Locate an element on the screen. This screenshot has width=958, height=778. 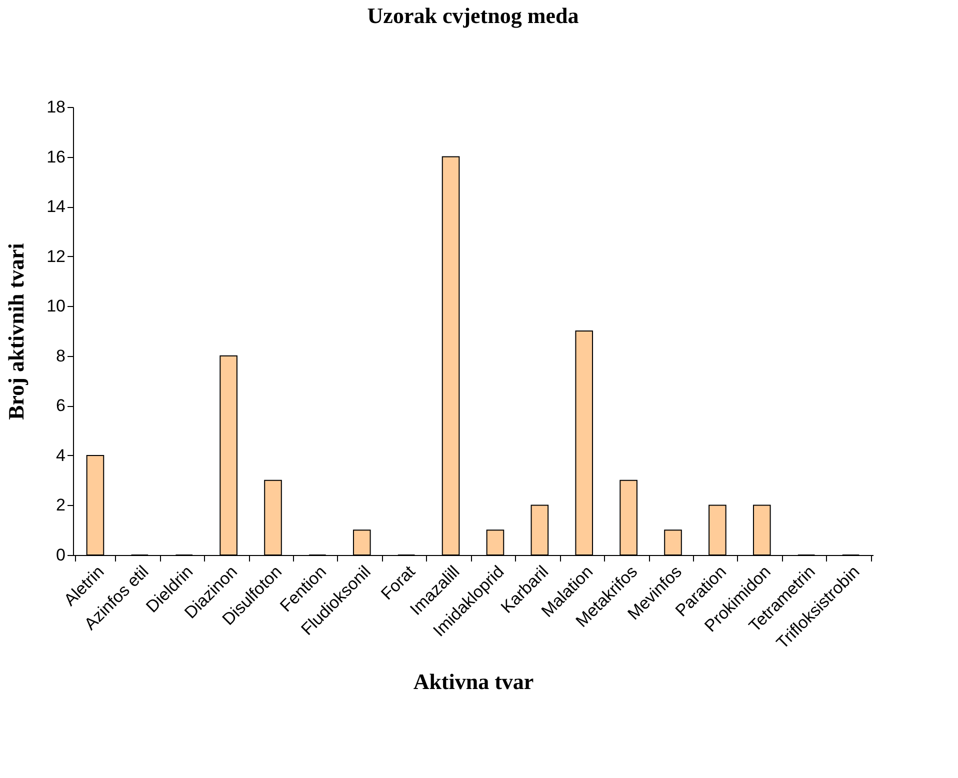
y-tick-label: 6 is located at coordinates (61, 406).